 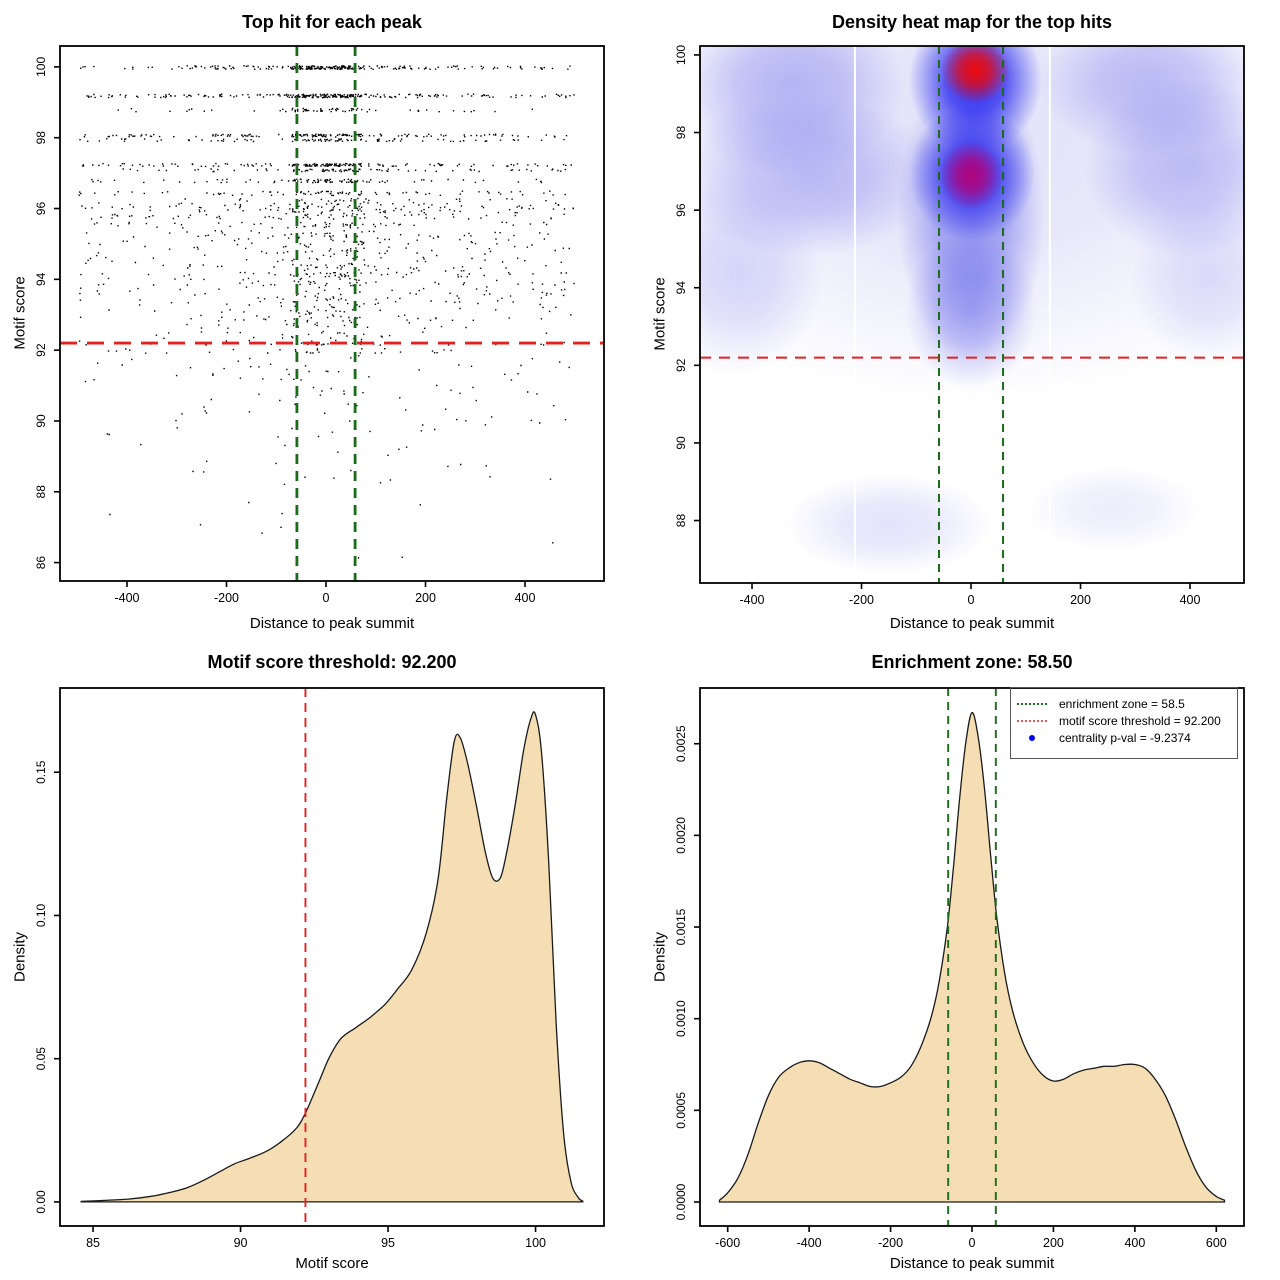 What do you see at coordinates (332, 1263) in the screenshot?
I see `x-axis-label: Motif score` at bounding box center [332, 1263].